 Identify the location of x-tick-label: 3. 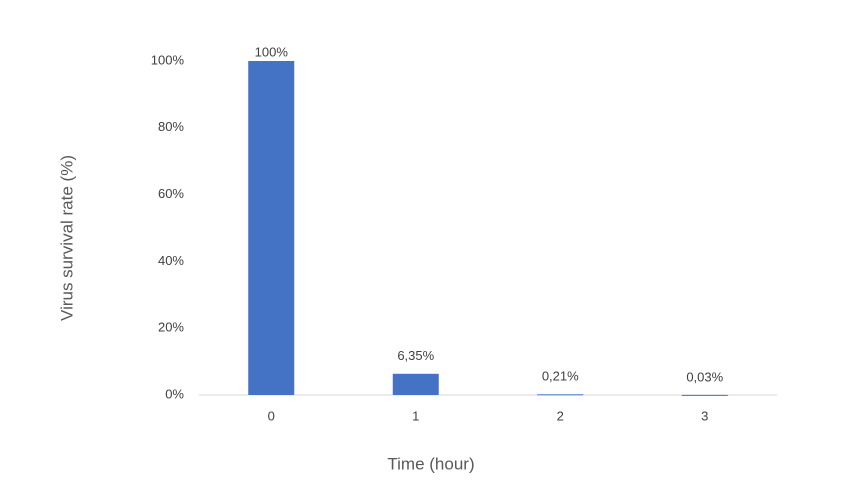
(704, 415).